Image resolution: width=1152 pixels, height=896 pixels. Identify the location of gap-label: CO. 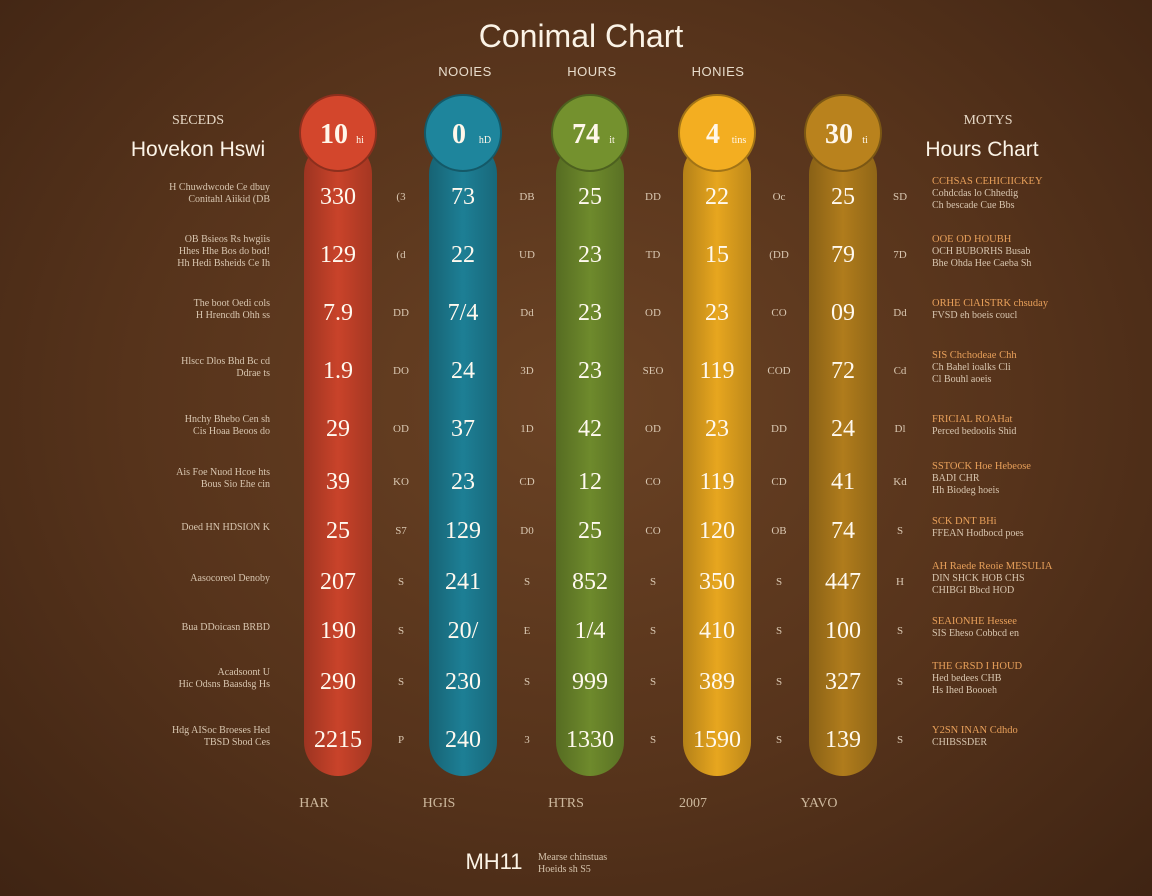
(652, 531).